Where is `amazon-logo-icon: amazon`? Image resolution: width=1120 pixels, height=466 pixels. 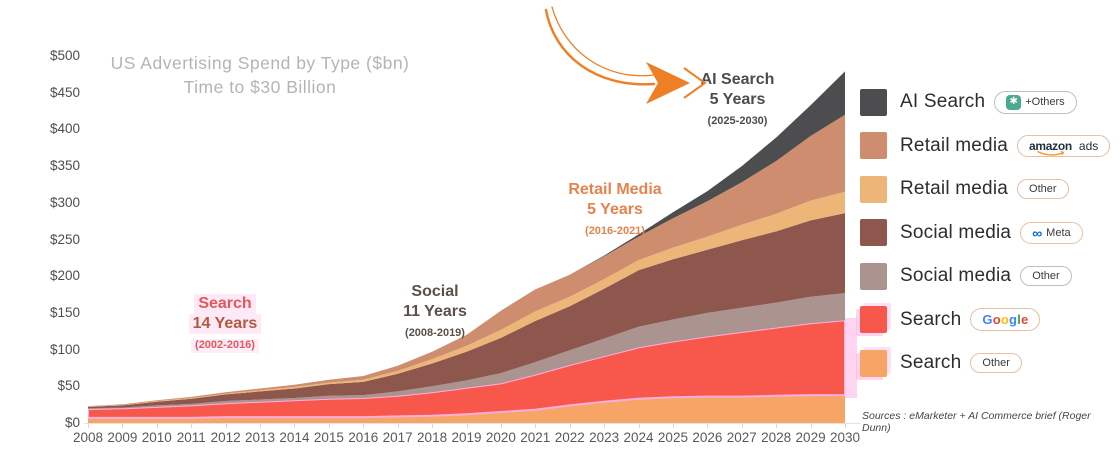
amazon-logo-icon: amazon is located at coordinates (1050, 147).